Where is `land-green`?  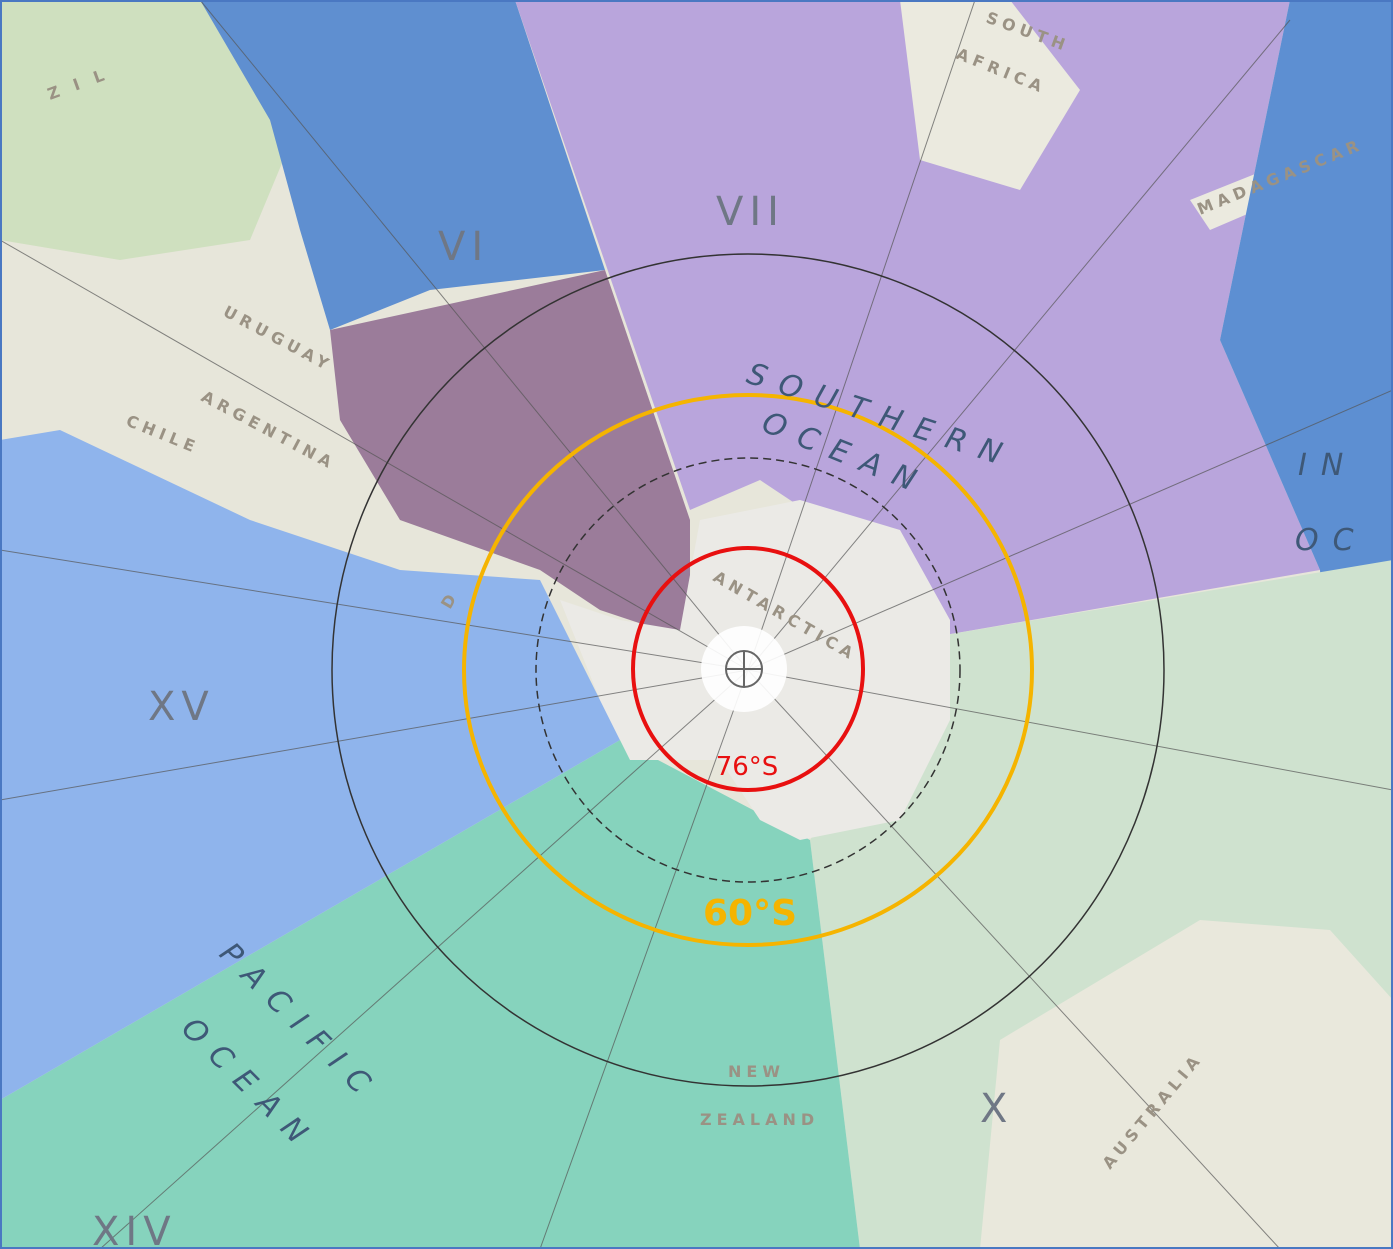 land-green is located at coordinates (150, 130).